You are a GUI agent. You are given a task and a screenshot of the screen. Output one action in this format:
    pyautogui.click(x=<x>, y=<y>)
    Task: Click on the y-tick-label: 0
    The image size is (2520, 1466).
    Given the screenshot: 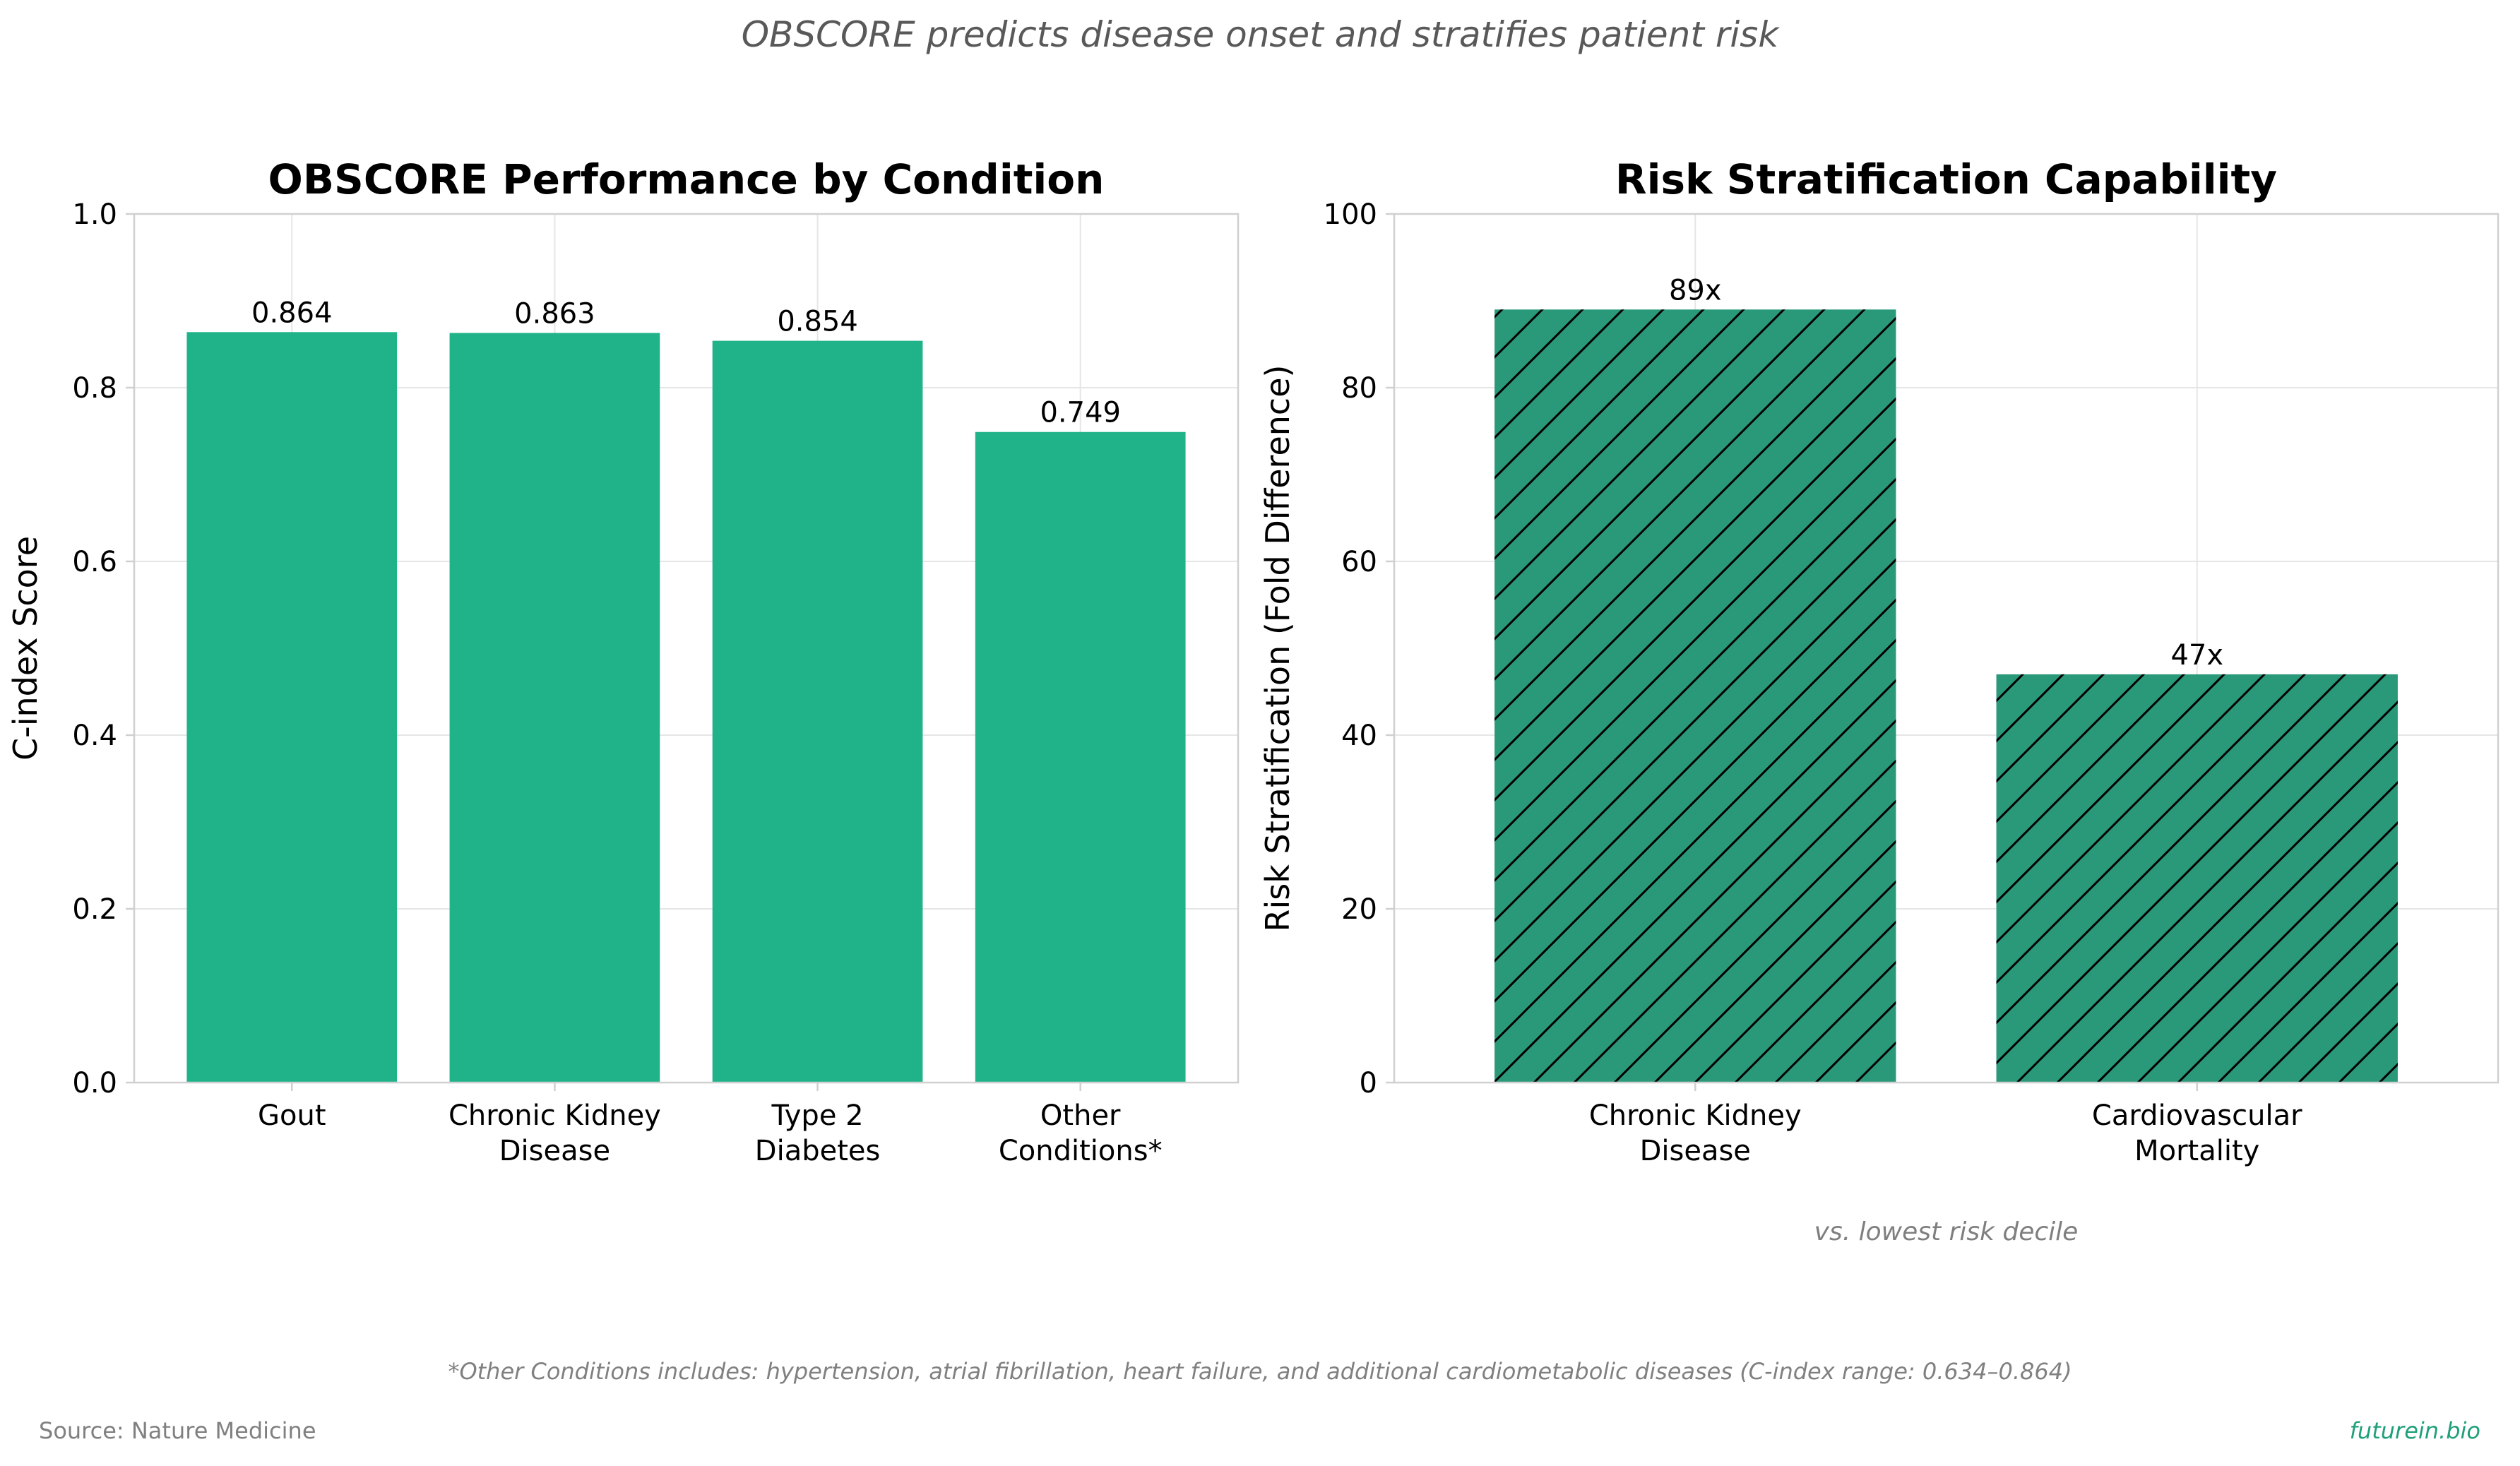 What is the action you would take?
    pyautogui.click(x=1368, y=1083)
    